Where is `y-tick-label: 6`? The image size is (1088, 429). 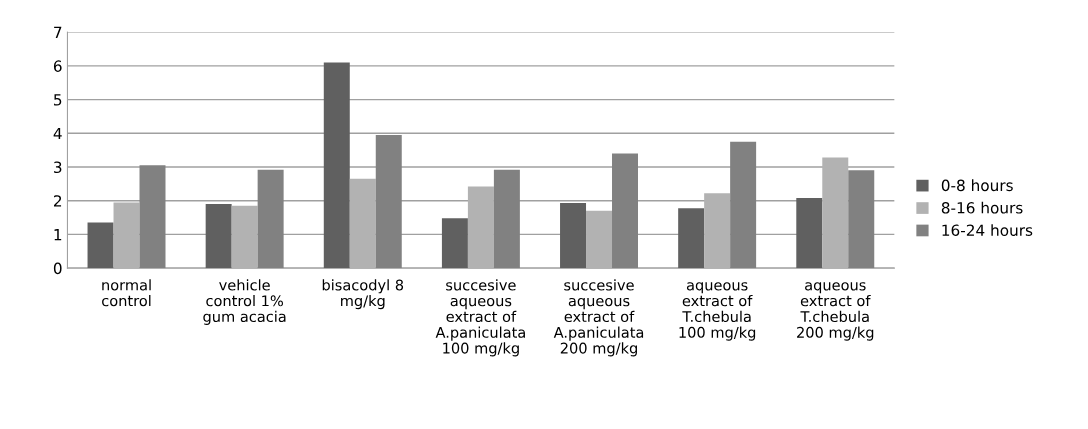
y-tick-label: 6 is located at coordinates (57, 66).